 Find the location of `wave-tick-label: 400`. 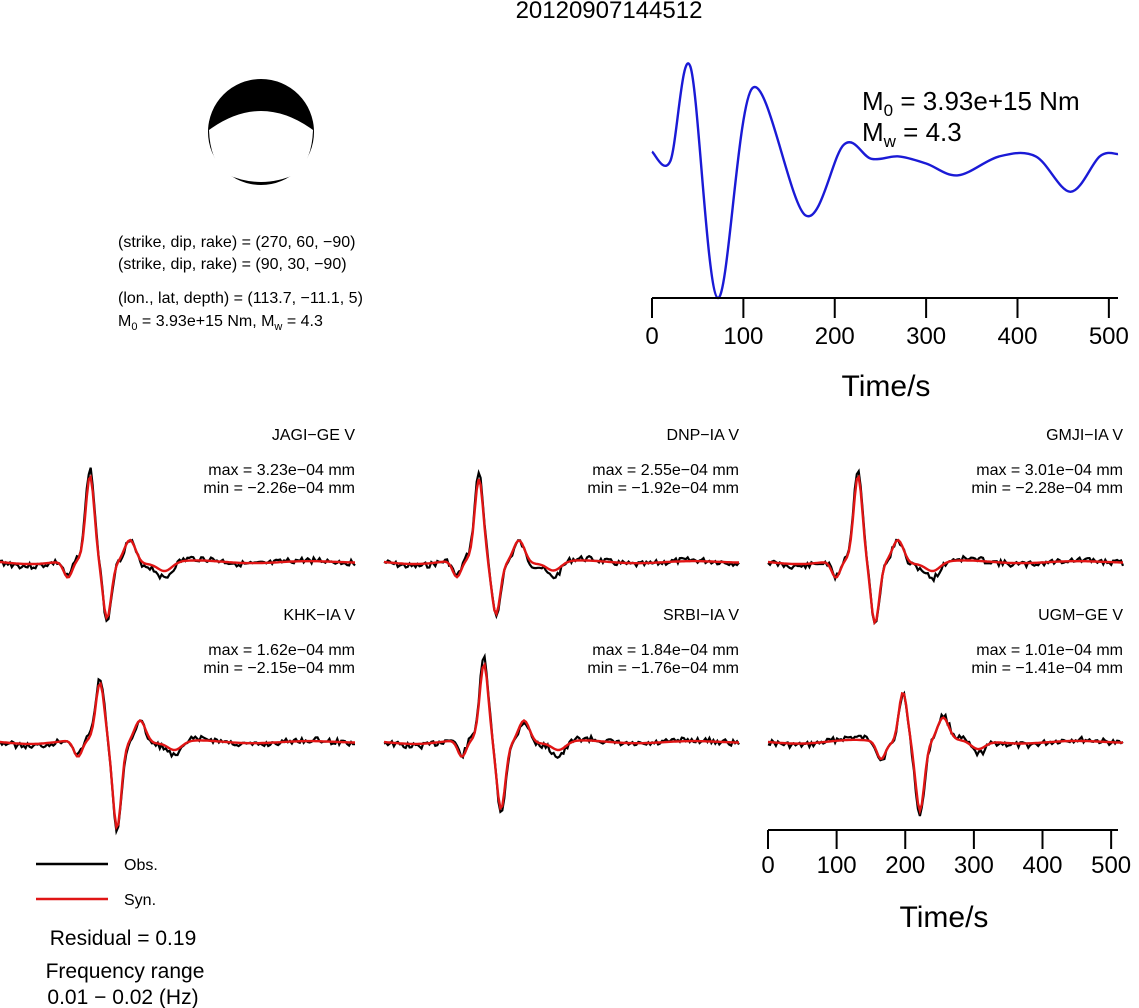

wave-tick-label: 400 is located at coordinates (1042, 865).